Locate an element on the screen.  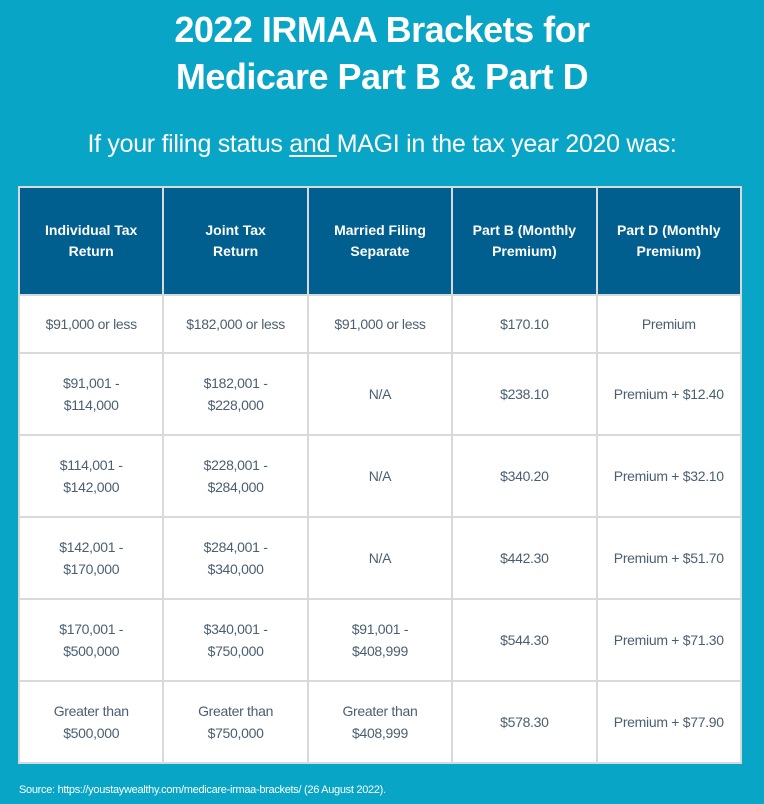
table-cell: $114,001 - $142,000 is located at coordinates (91, 476).